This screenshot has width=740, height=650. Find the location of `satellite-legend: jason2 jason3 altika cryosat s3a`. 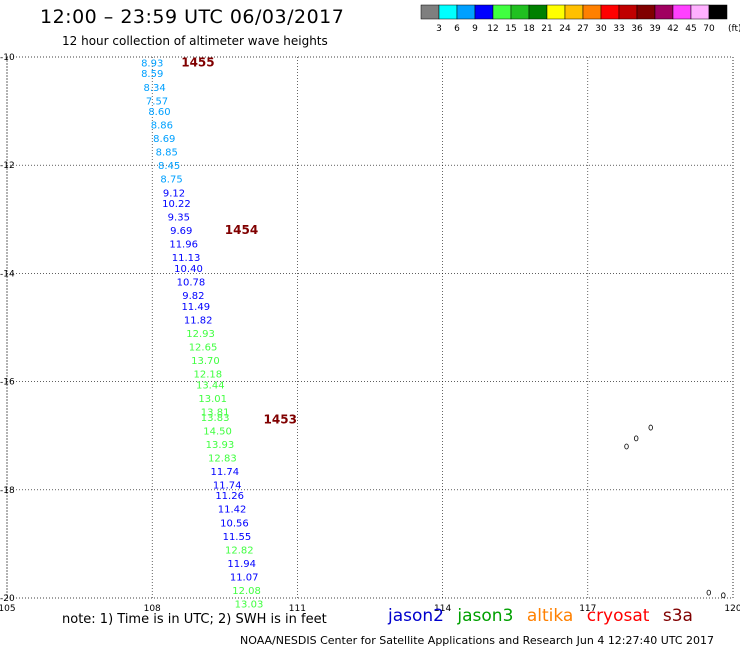

satellite-legend: jason2 jason3 altika cryosat s3a is located at coordinates (544, 616).